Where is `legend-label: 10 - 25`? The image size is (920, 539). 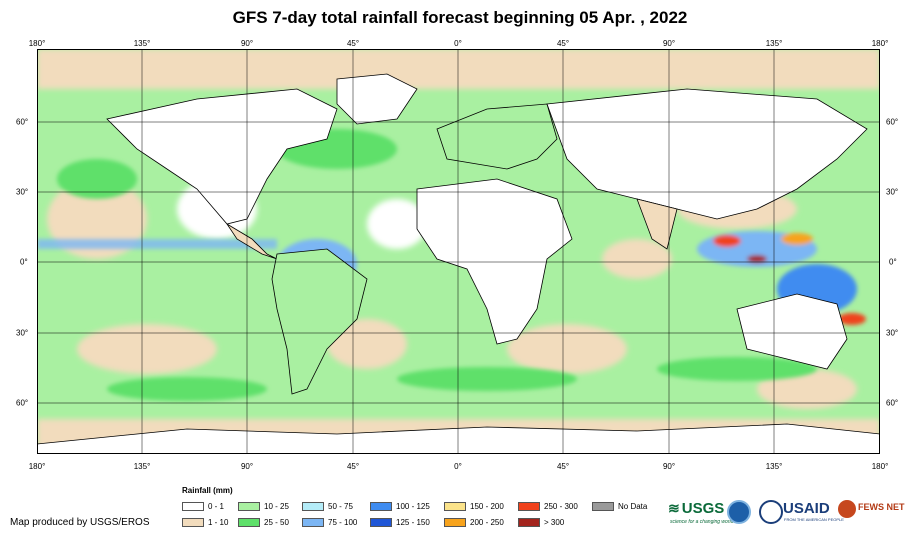 legend-label: 10 - 25 is located at coordinates (276, 506).